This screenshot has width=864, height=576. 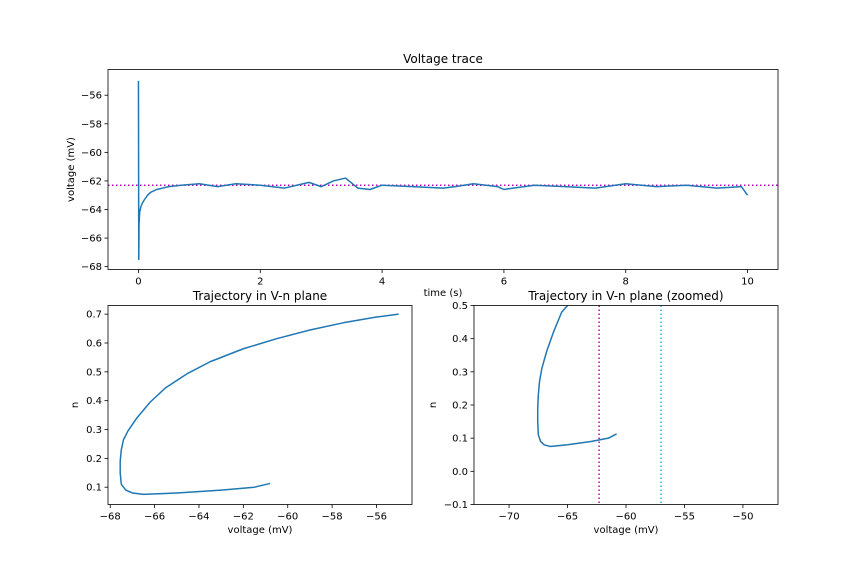 I want to click on vn-ylabel: n, so click(x=75, y=405).